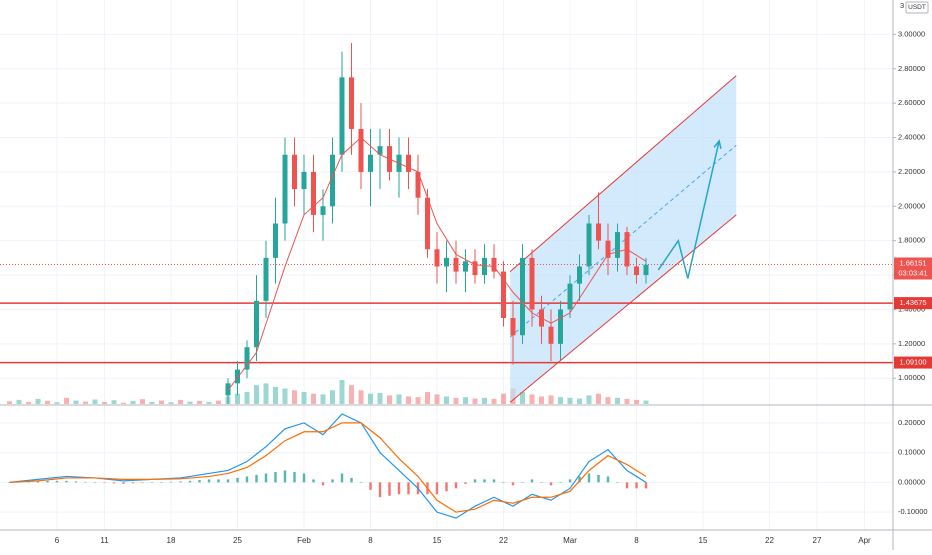 This screenshot has width=932, height=555. Describe the element at coordinates (913, 511) in the screenshot. I see `osc-tick-label: -0.10000` at that location.